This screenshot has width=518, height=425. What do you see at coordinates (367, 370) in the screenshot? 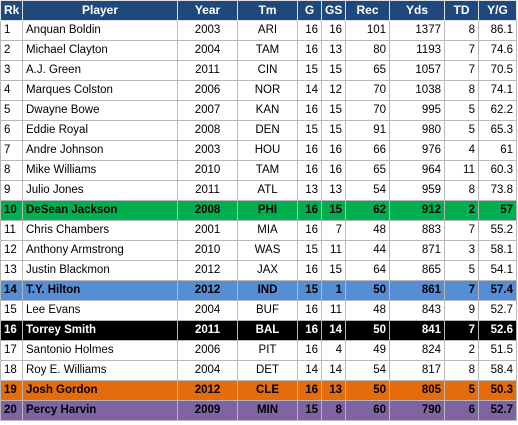
I see `cell-receptions: 54` at bounding box center [367, 370].